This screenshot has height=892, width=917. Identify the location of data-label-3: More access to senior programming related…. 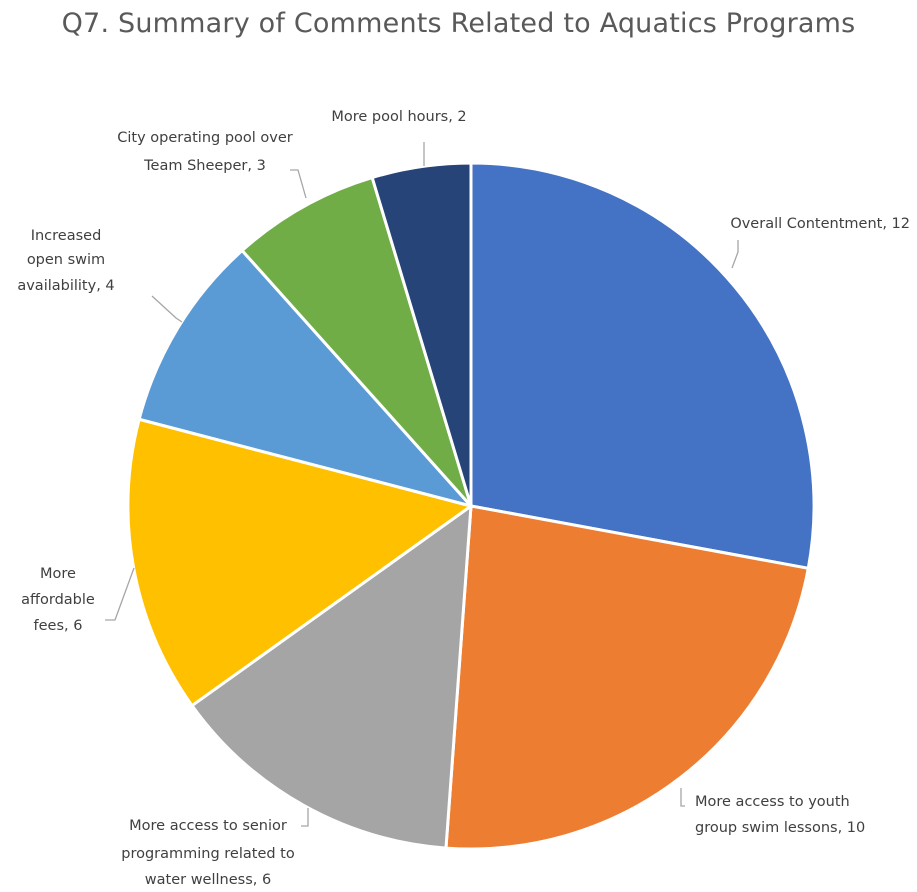
(208, 853).